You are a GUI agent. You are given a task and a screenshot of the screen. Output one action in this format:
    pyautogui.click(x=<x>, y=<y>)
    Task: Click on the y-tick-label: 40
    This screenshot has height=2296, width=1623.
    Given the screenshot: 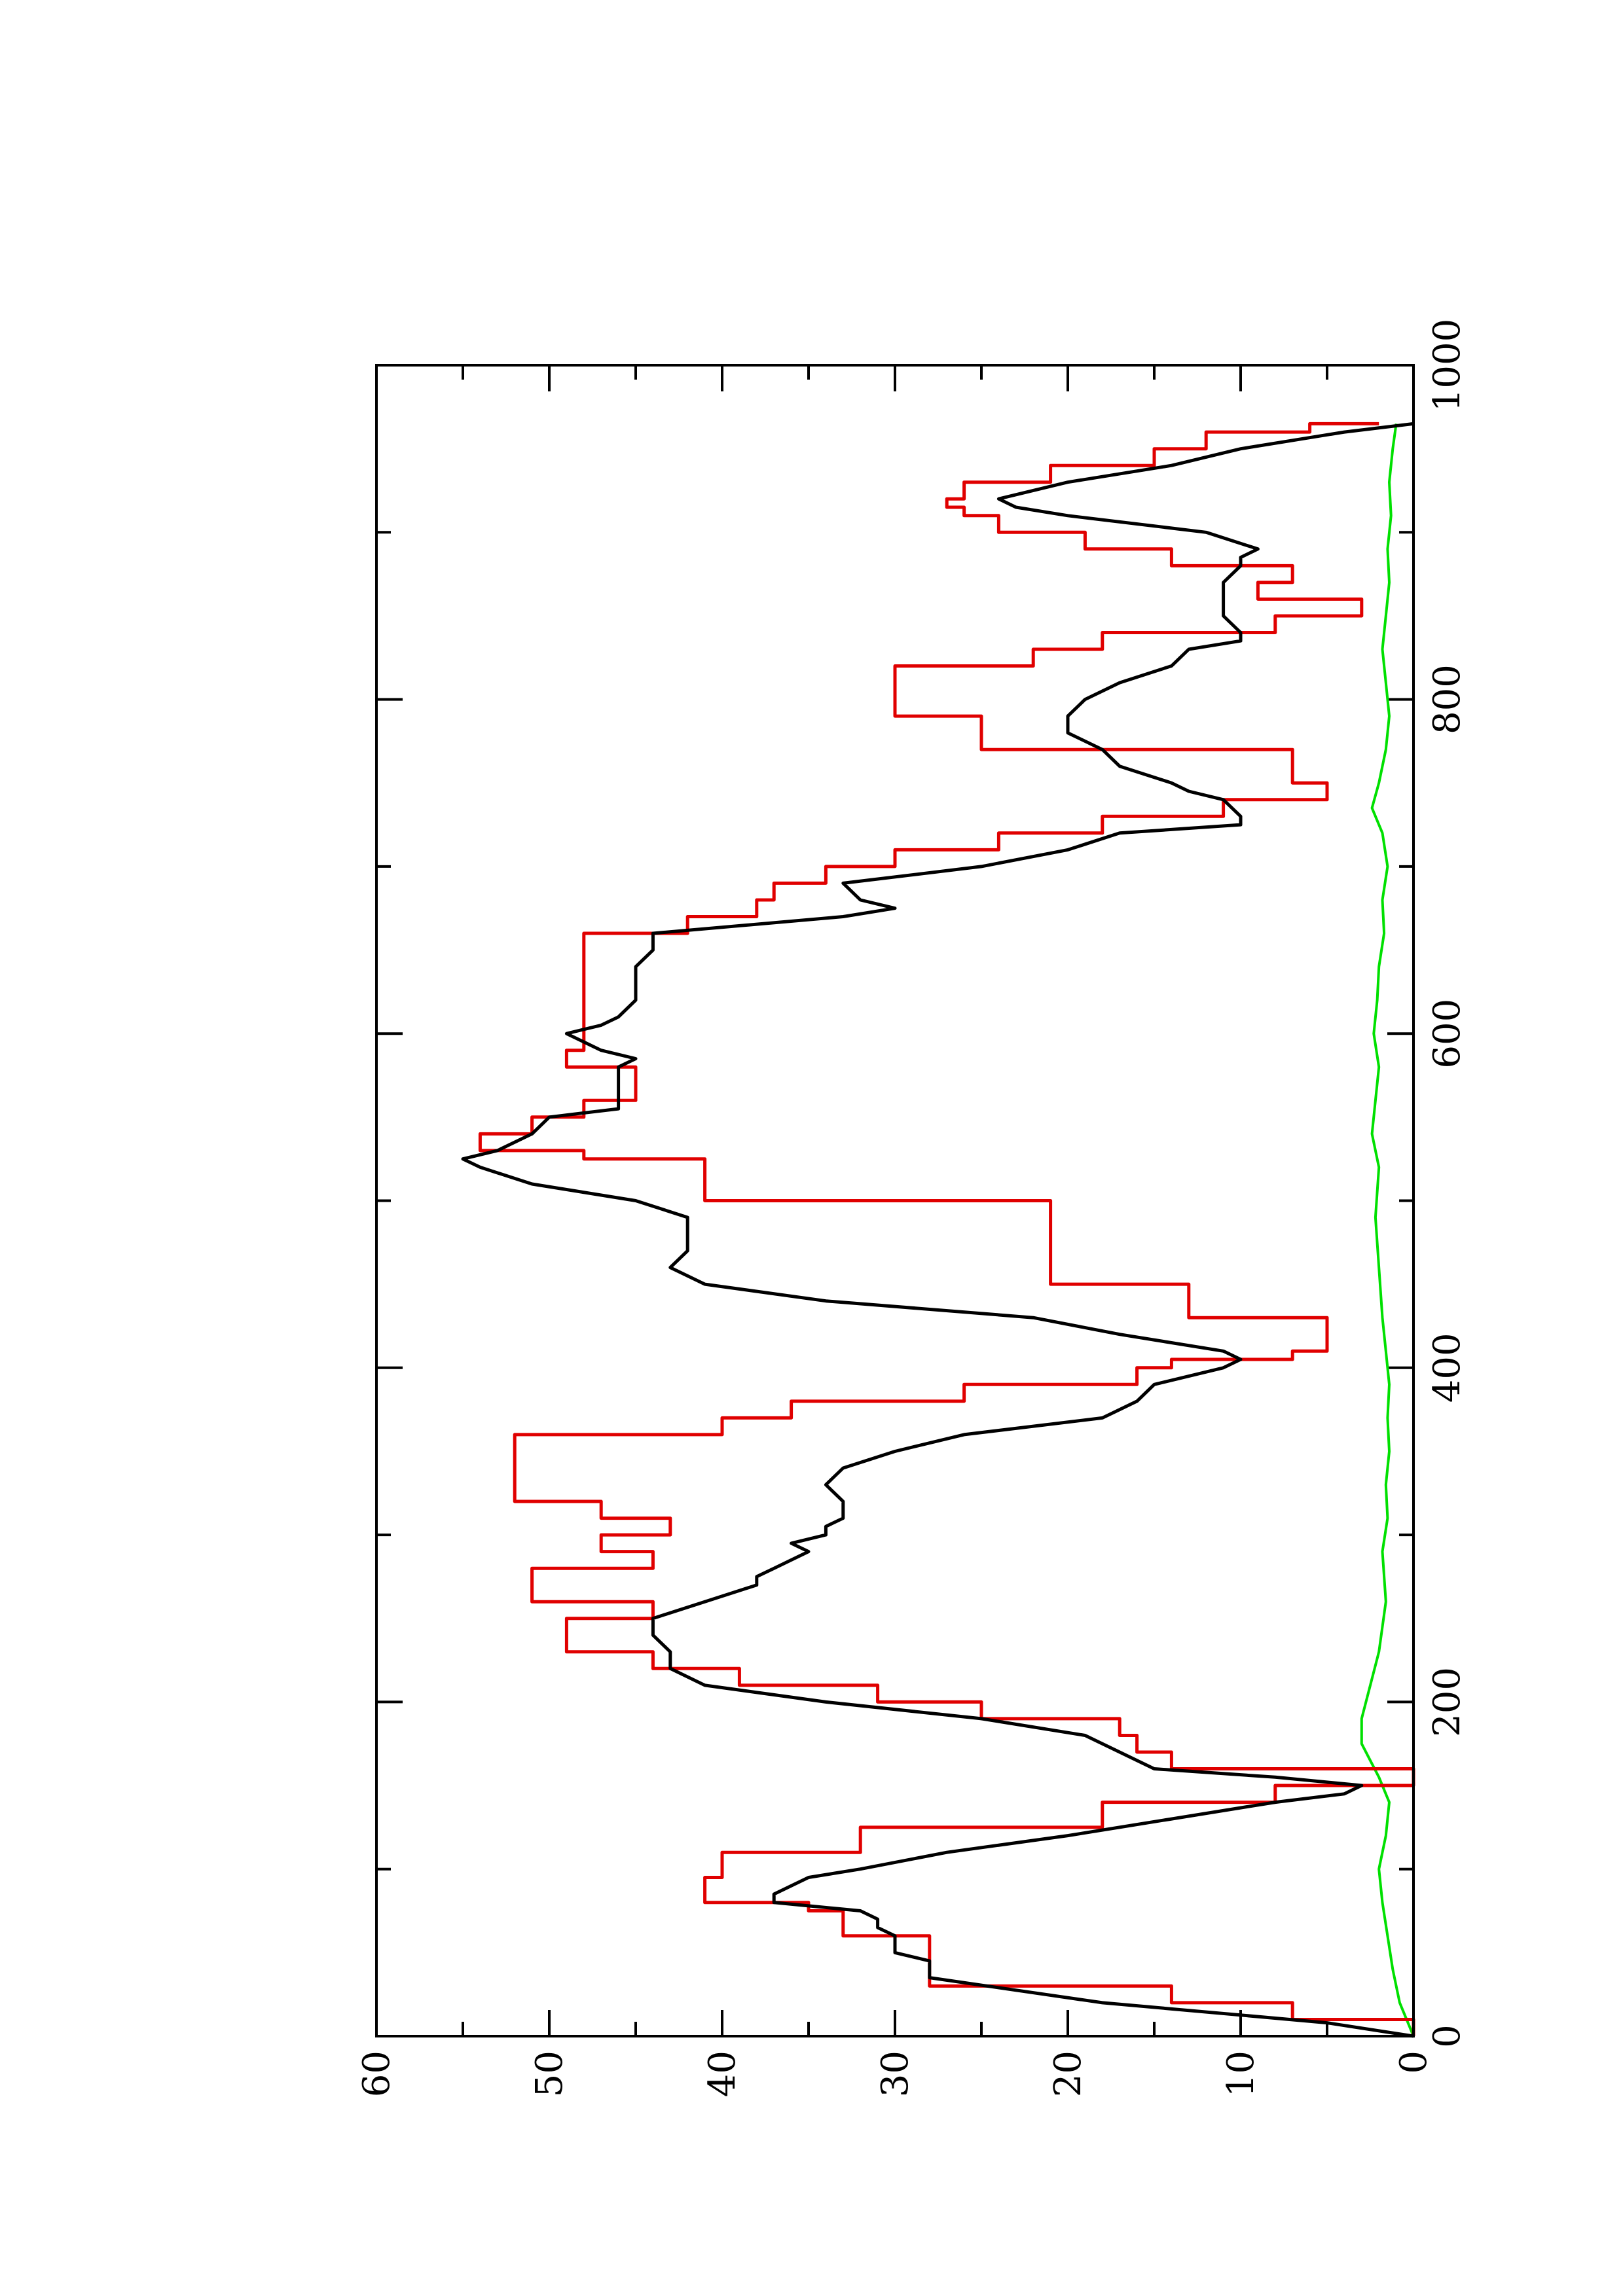 What is the action you would take?
    pyautogui.click(x=722, y=2074)
    